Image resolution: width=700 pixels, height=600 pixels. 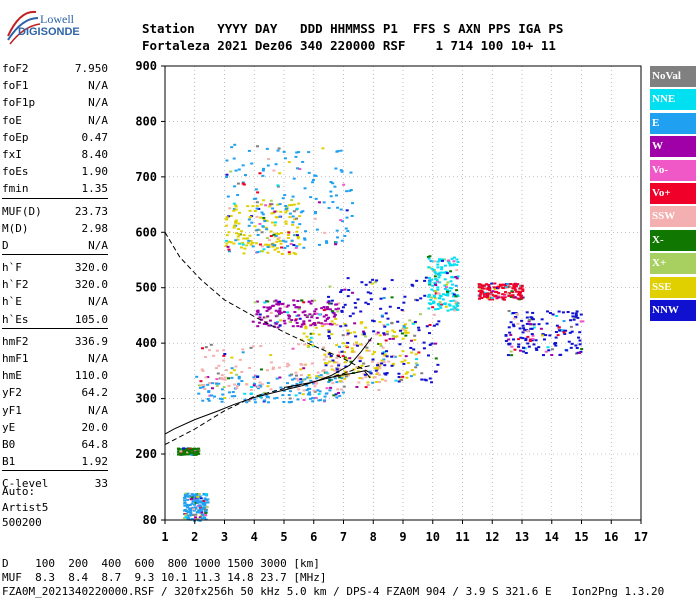 What do you see at coordinates (146, 288) in the screenshot?
I see `y-tick-label: 500` at bounding box center [146, 288].